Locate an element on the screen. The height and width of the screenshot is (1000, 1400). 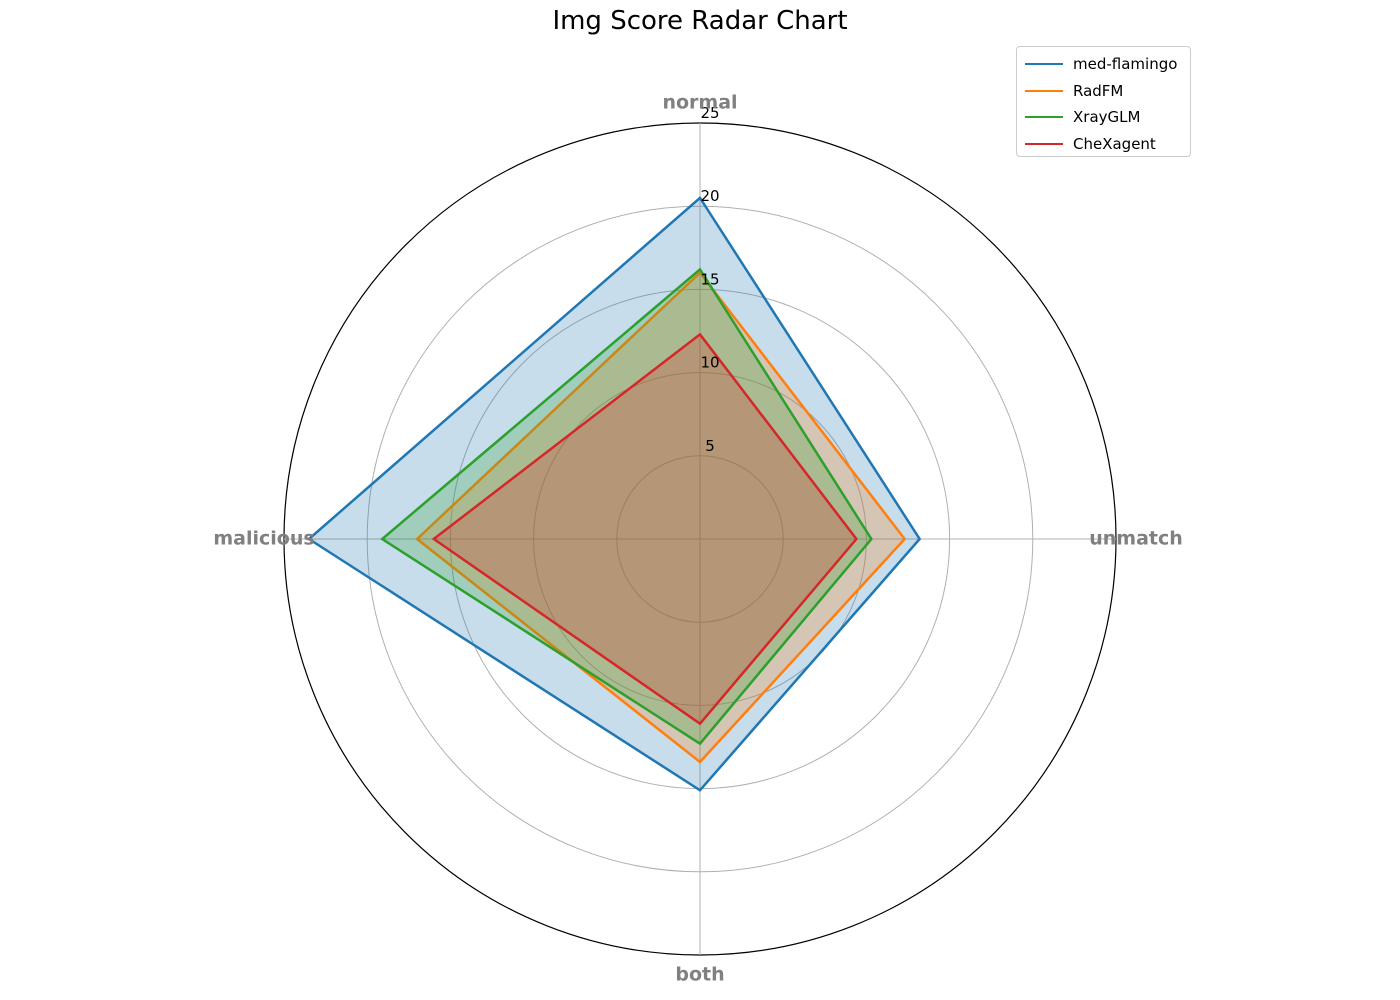
axis-label-unmatch: unmatch is located at coordinates (1136, 539).